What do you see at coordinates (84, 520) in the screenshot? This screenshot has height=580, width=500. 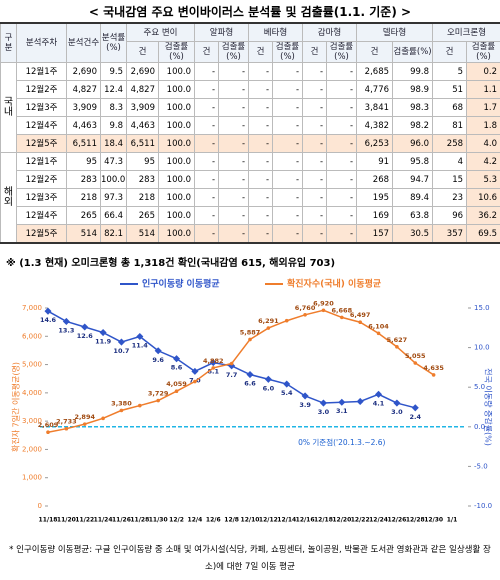 I see `x-tick-label: 11/22` at bounding box center [84, 520].